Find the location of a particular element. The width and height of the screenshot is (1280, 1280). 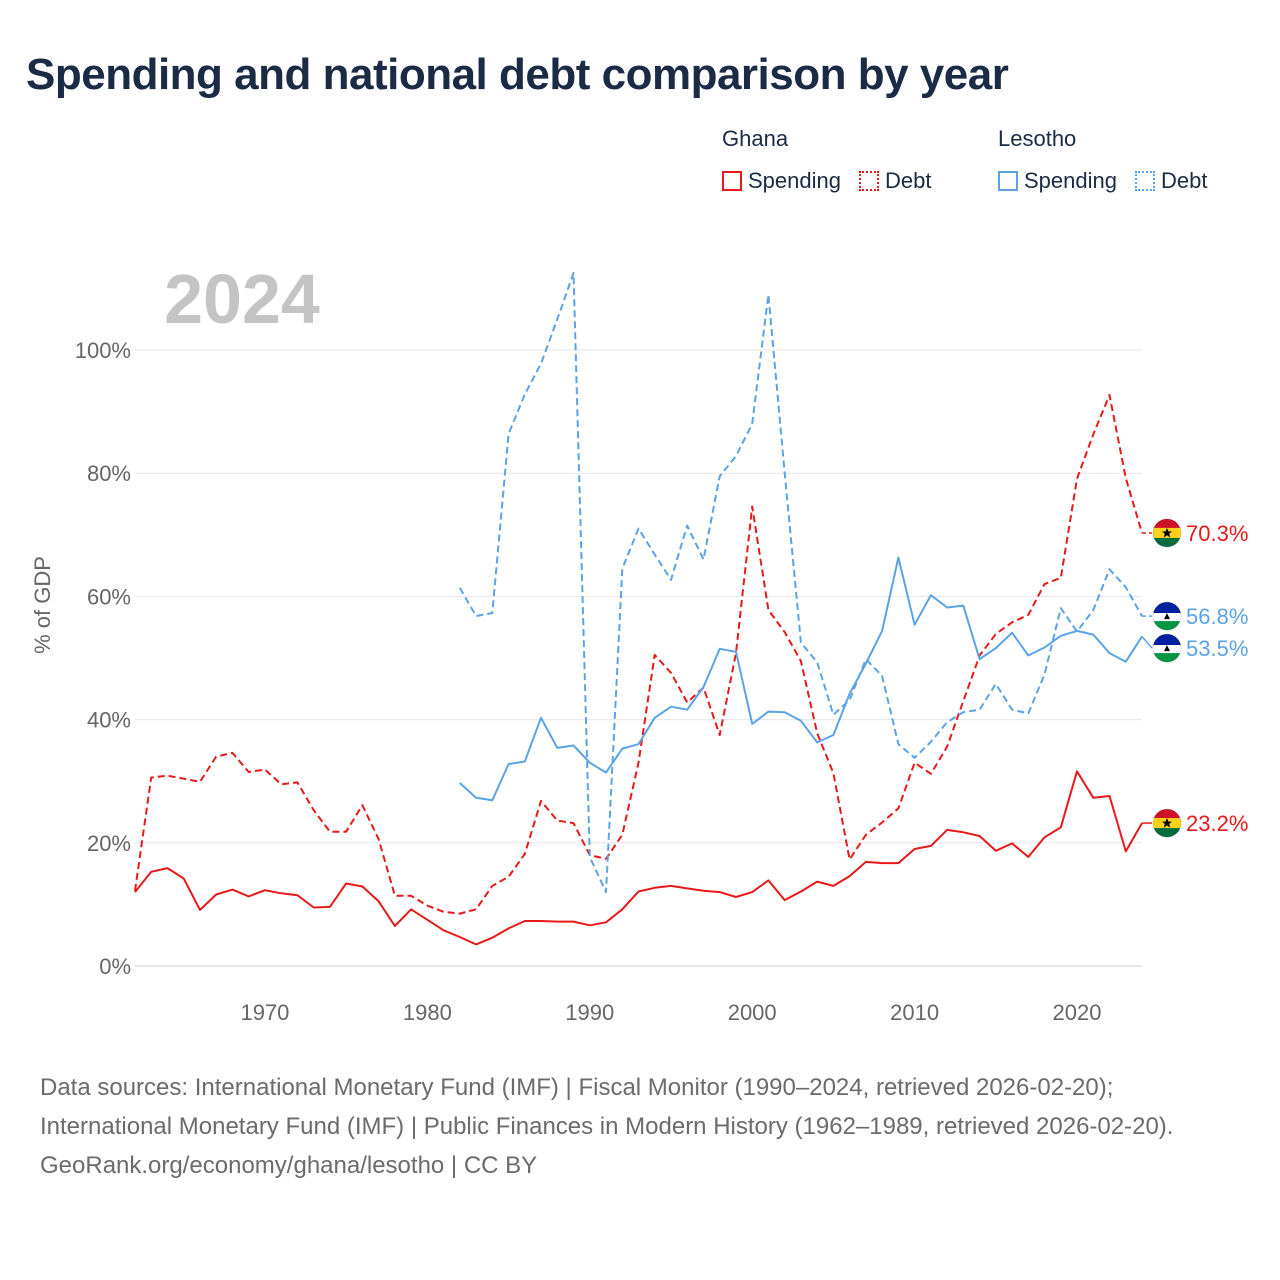

legend-ghana-spending: Spending is located at coordinates (781, 181).